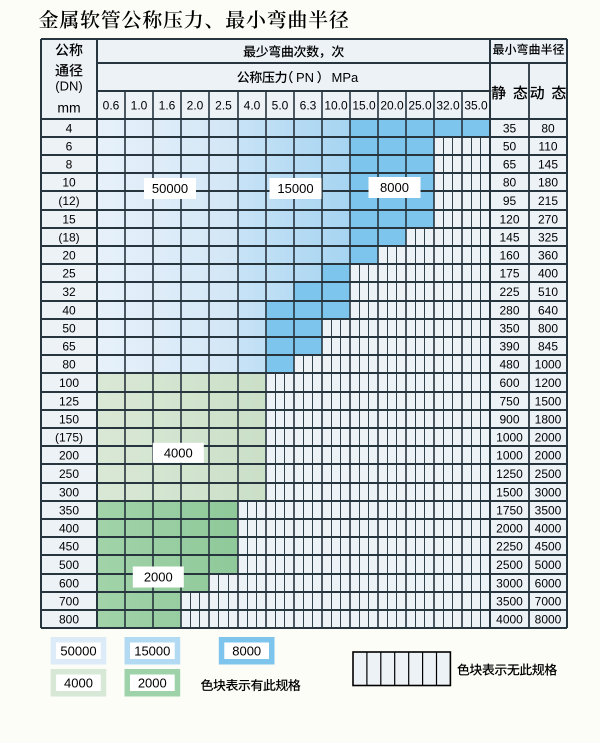 The image size is (600, 743). What do you see at coordinates (548, 583) in the screenshot?
I see `svg-text: 6000` at bounding box center [548, 583].